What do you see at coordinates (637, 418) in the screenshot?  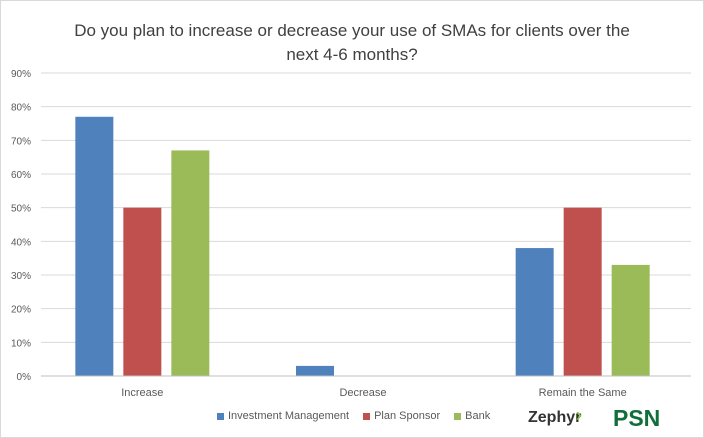 I see `psn-logo: PSN` at bounding box center [637, 418].